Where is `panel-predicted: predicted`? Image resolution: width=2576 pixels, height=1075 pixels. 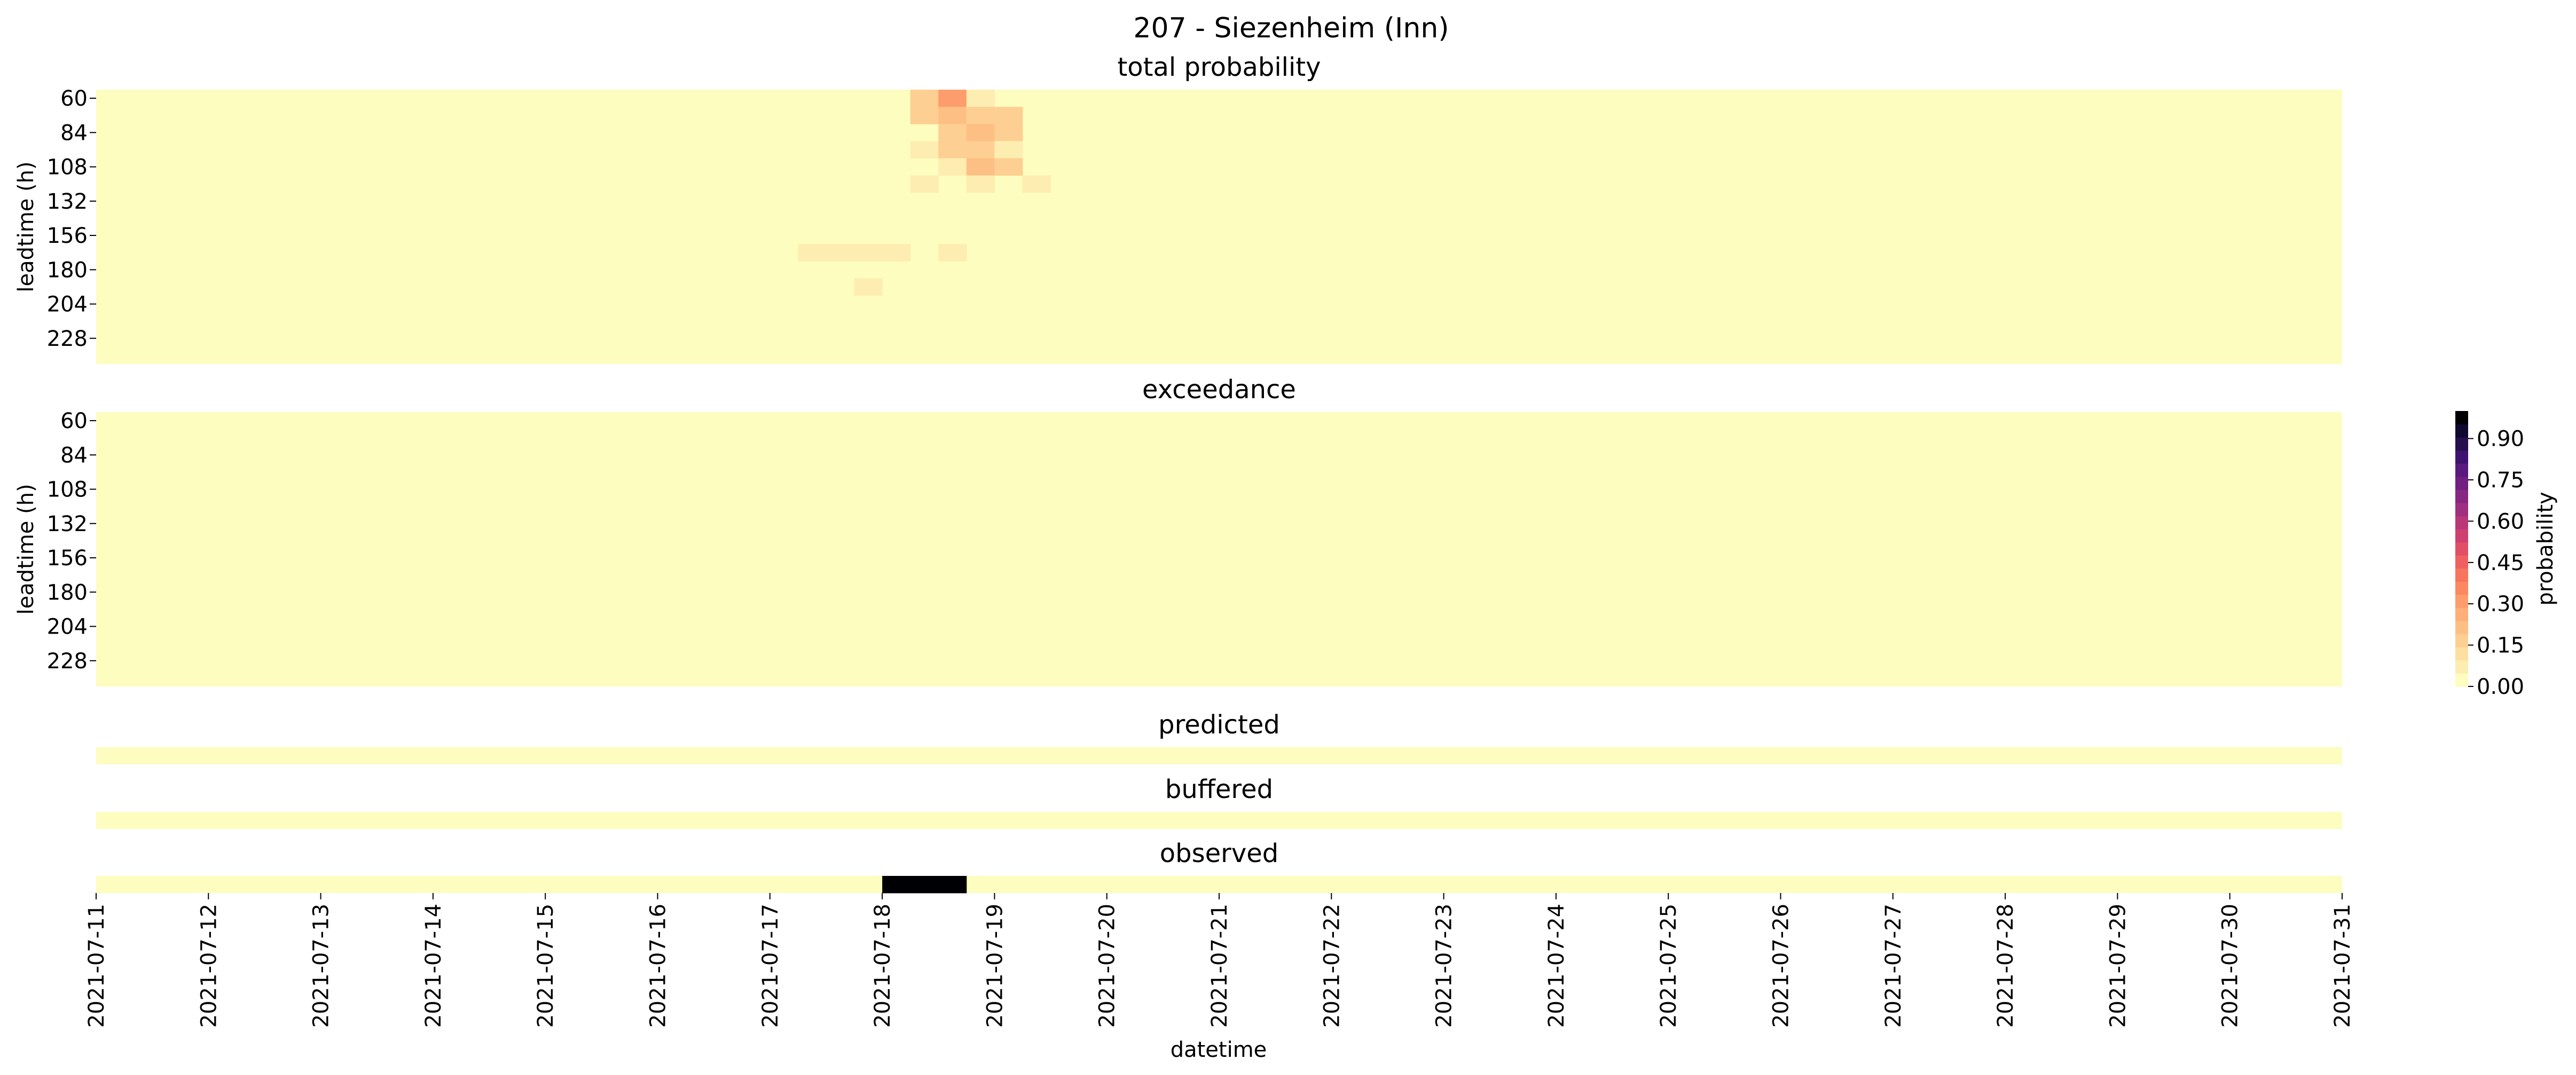
panel-predicted: predicted is located at coordinates (1219, 737).